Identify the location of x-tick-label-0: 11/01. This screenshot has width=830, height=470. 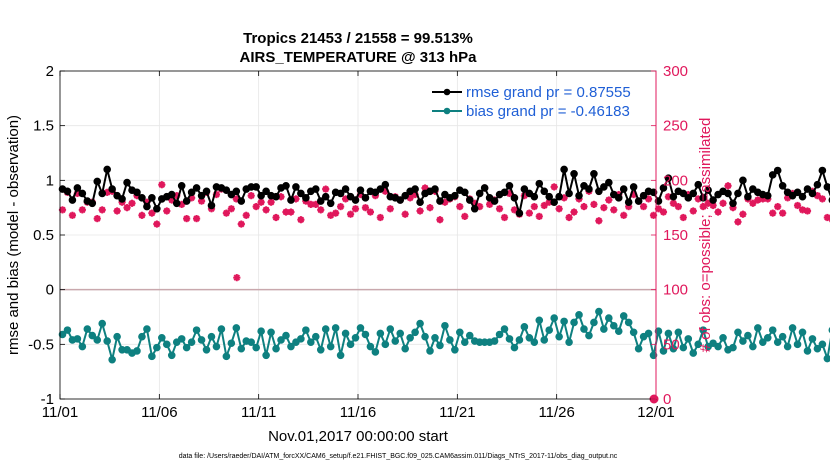
(60, 412).